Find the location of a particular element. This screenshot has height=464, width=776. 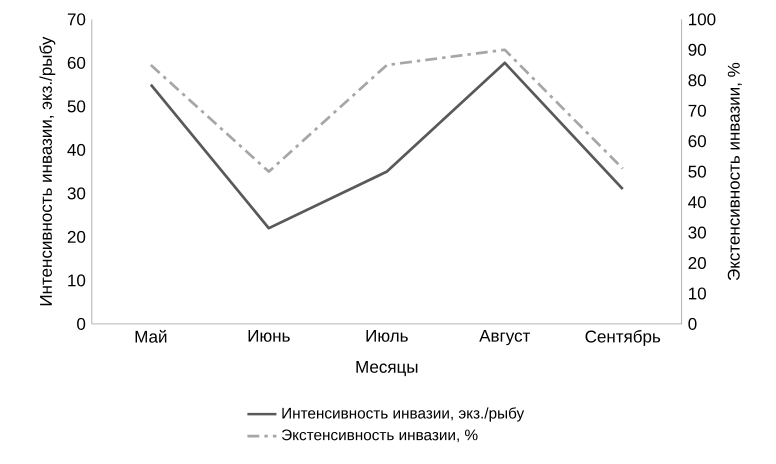

x-tick-label: Июль is located at coordinates (387, 336).